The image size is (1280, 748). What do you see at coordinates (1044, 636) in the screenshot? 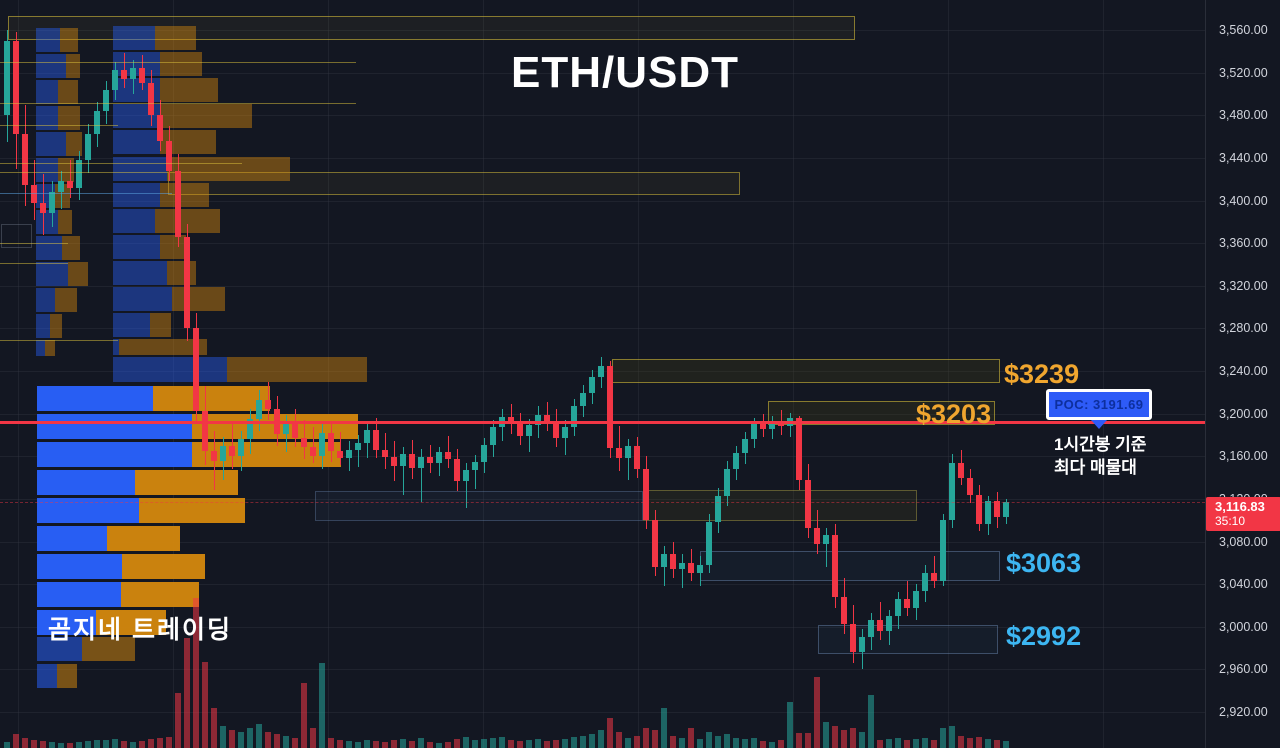
I see `price-level-label: $2992` at bounding box center [1044, 636].